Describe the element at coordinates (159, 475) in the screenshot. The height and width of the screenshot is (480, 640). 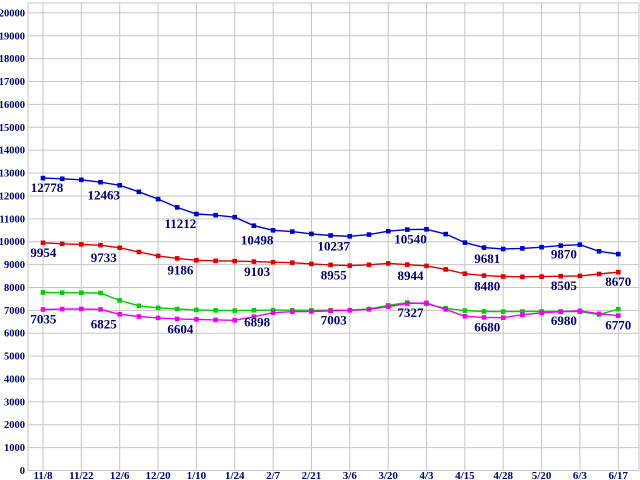
I see `x-tick-label: 12/20` at that location.